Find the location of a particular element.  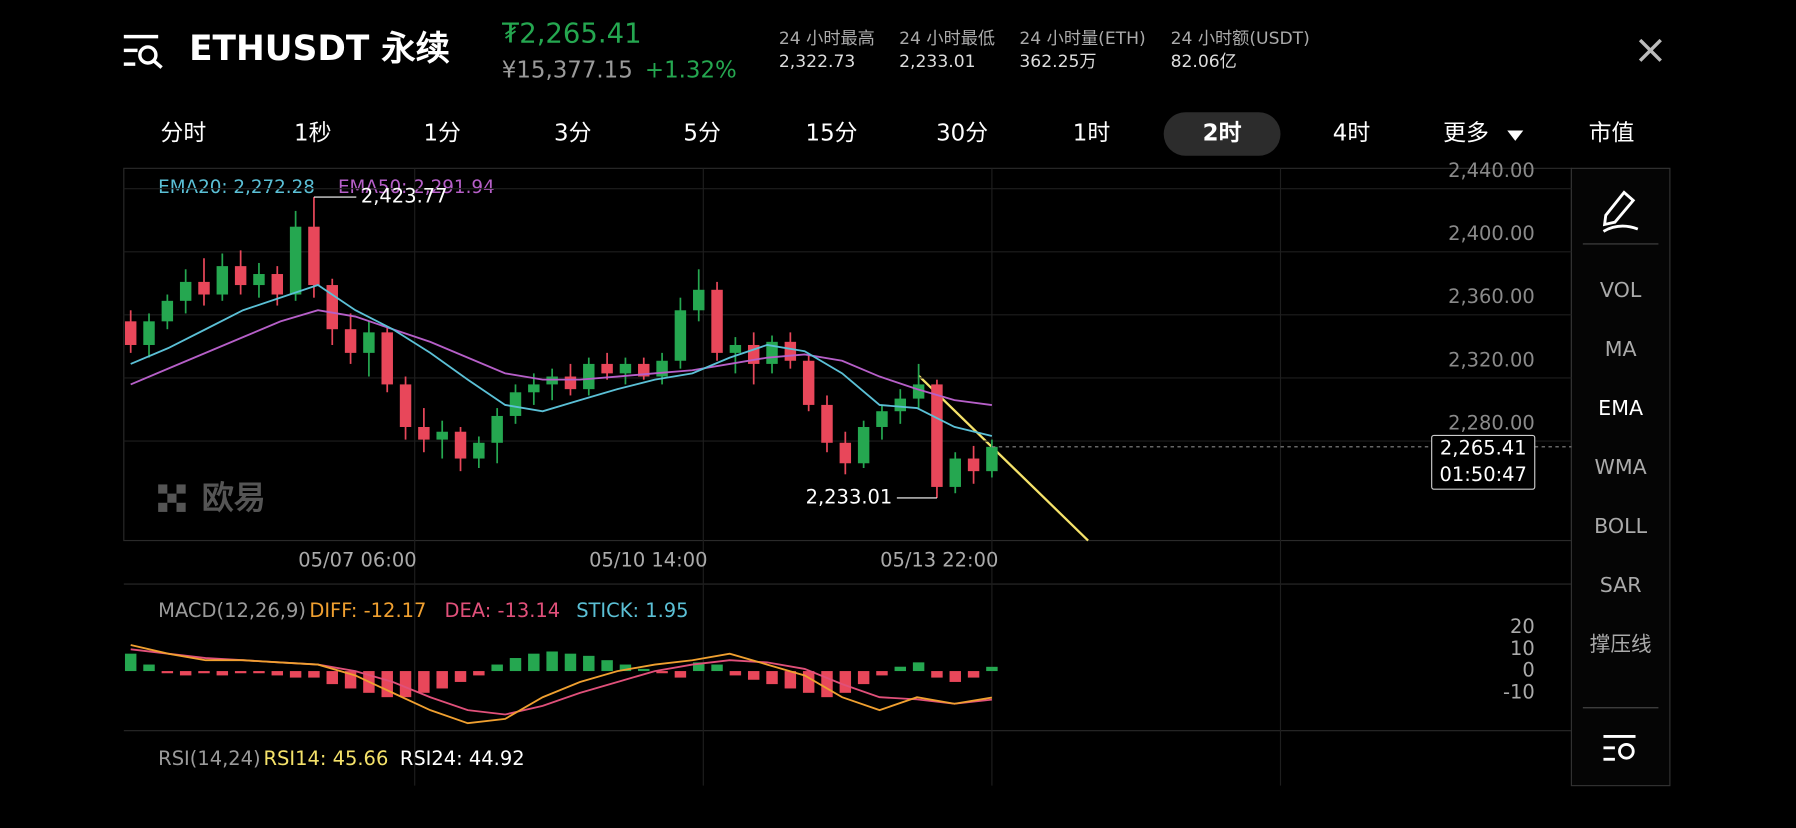

macd-legend: MACD(12,26,9) is located at coordinates (232, 610).